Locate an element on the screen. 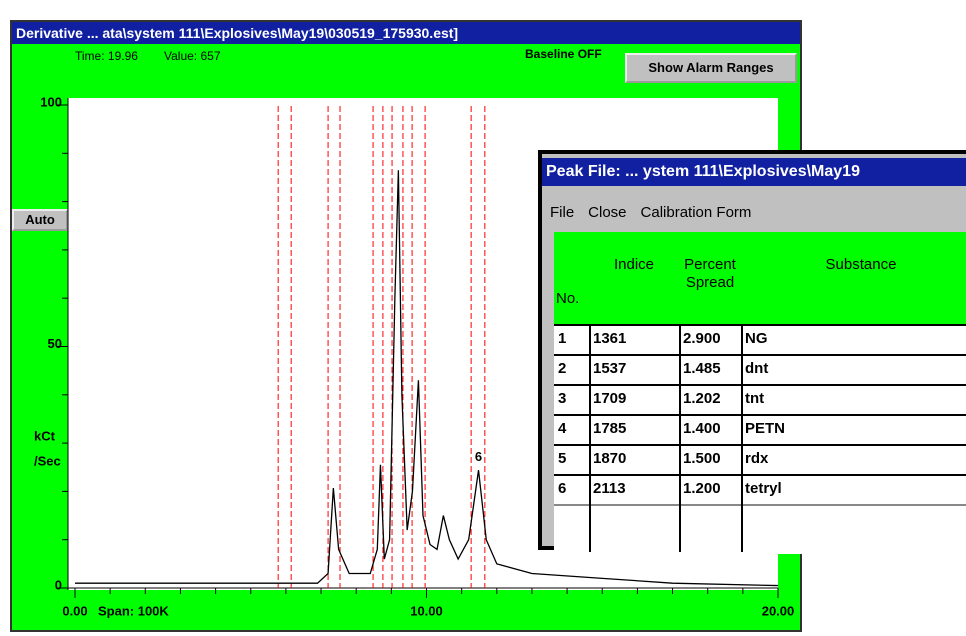 Image resolution: width=966 pixels, height=636 pixels. x-tick-label: 10.00 is located at coordinates (426, 610).